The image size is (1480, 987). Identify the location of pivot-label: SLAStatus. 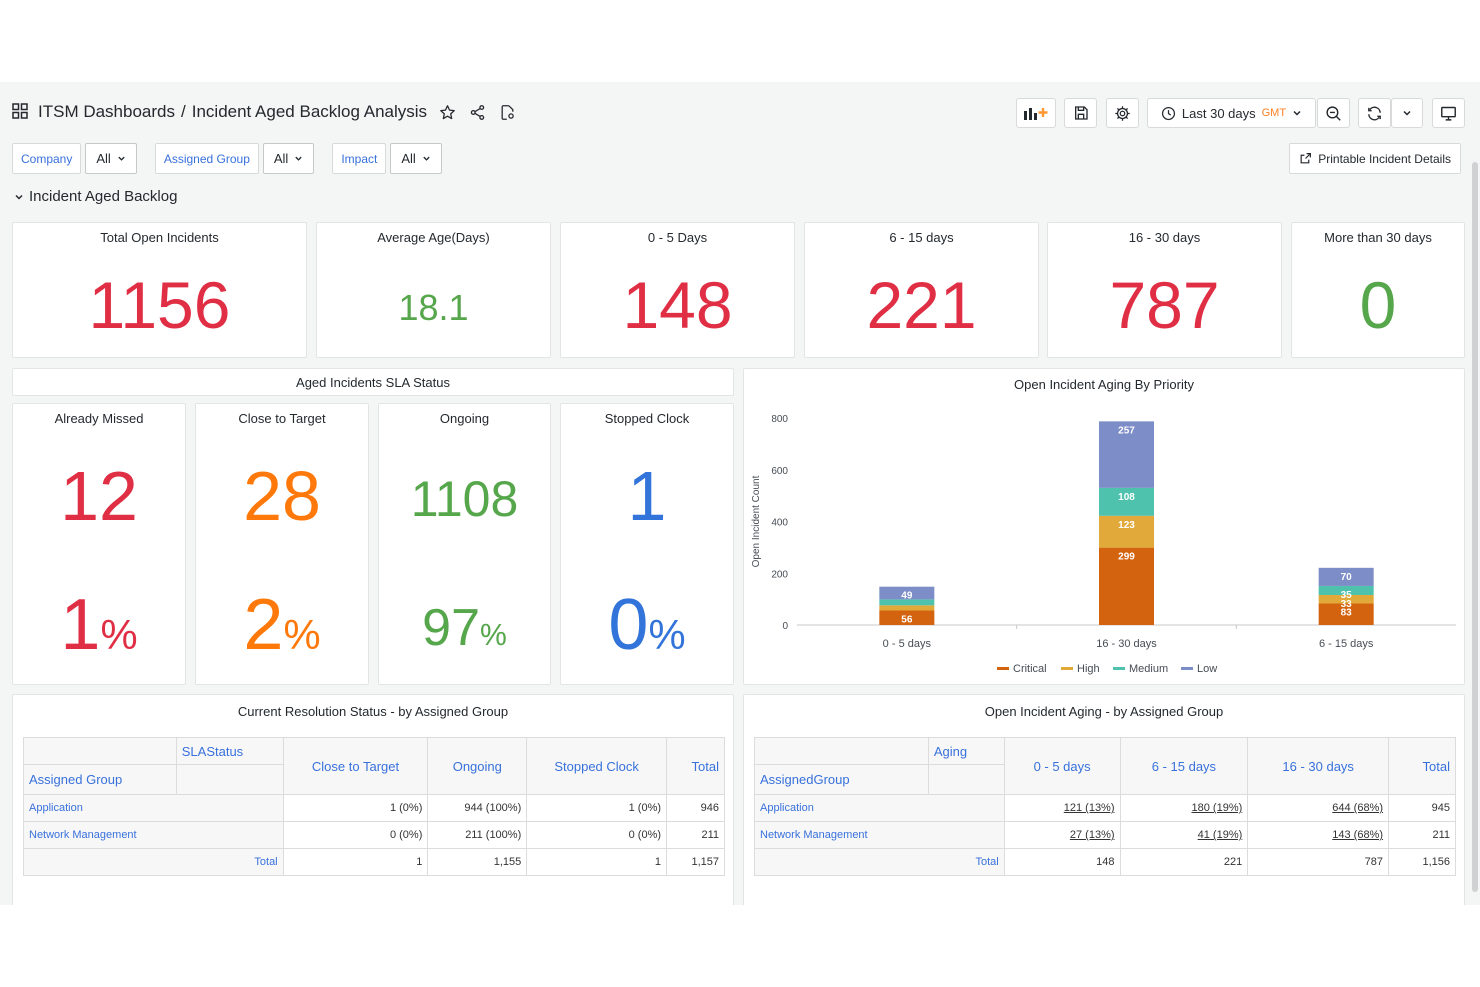
(229, 751).